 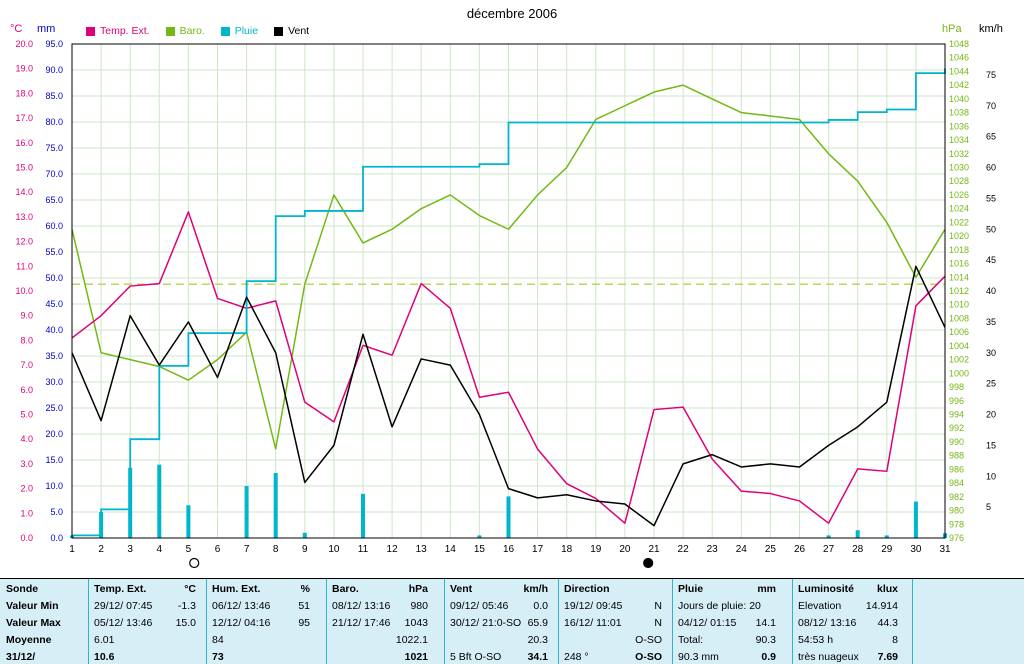 What do you see at coordinates (54, 252) in the screenshot?
I see `axis-tick-label: 55.0` at bounding box center [54, 252].